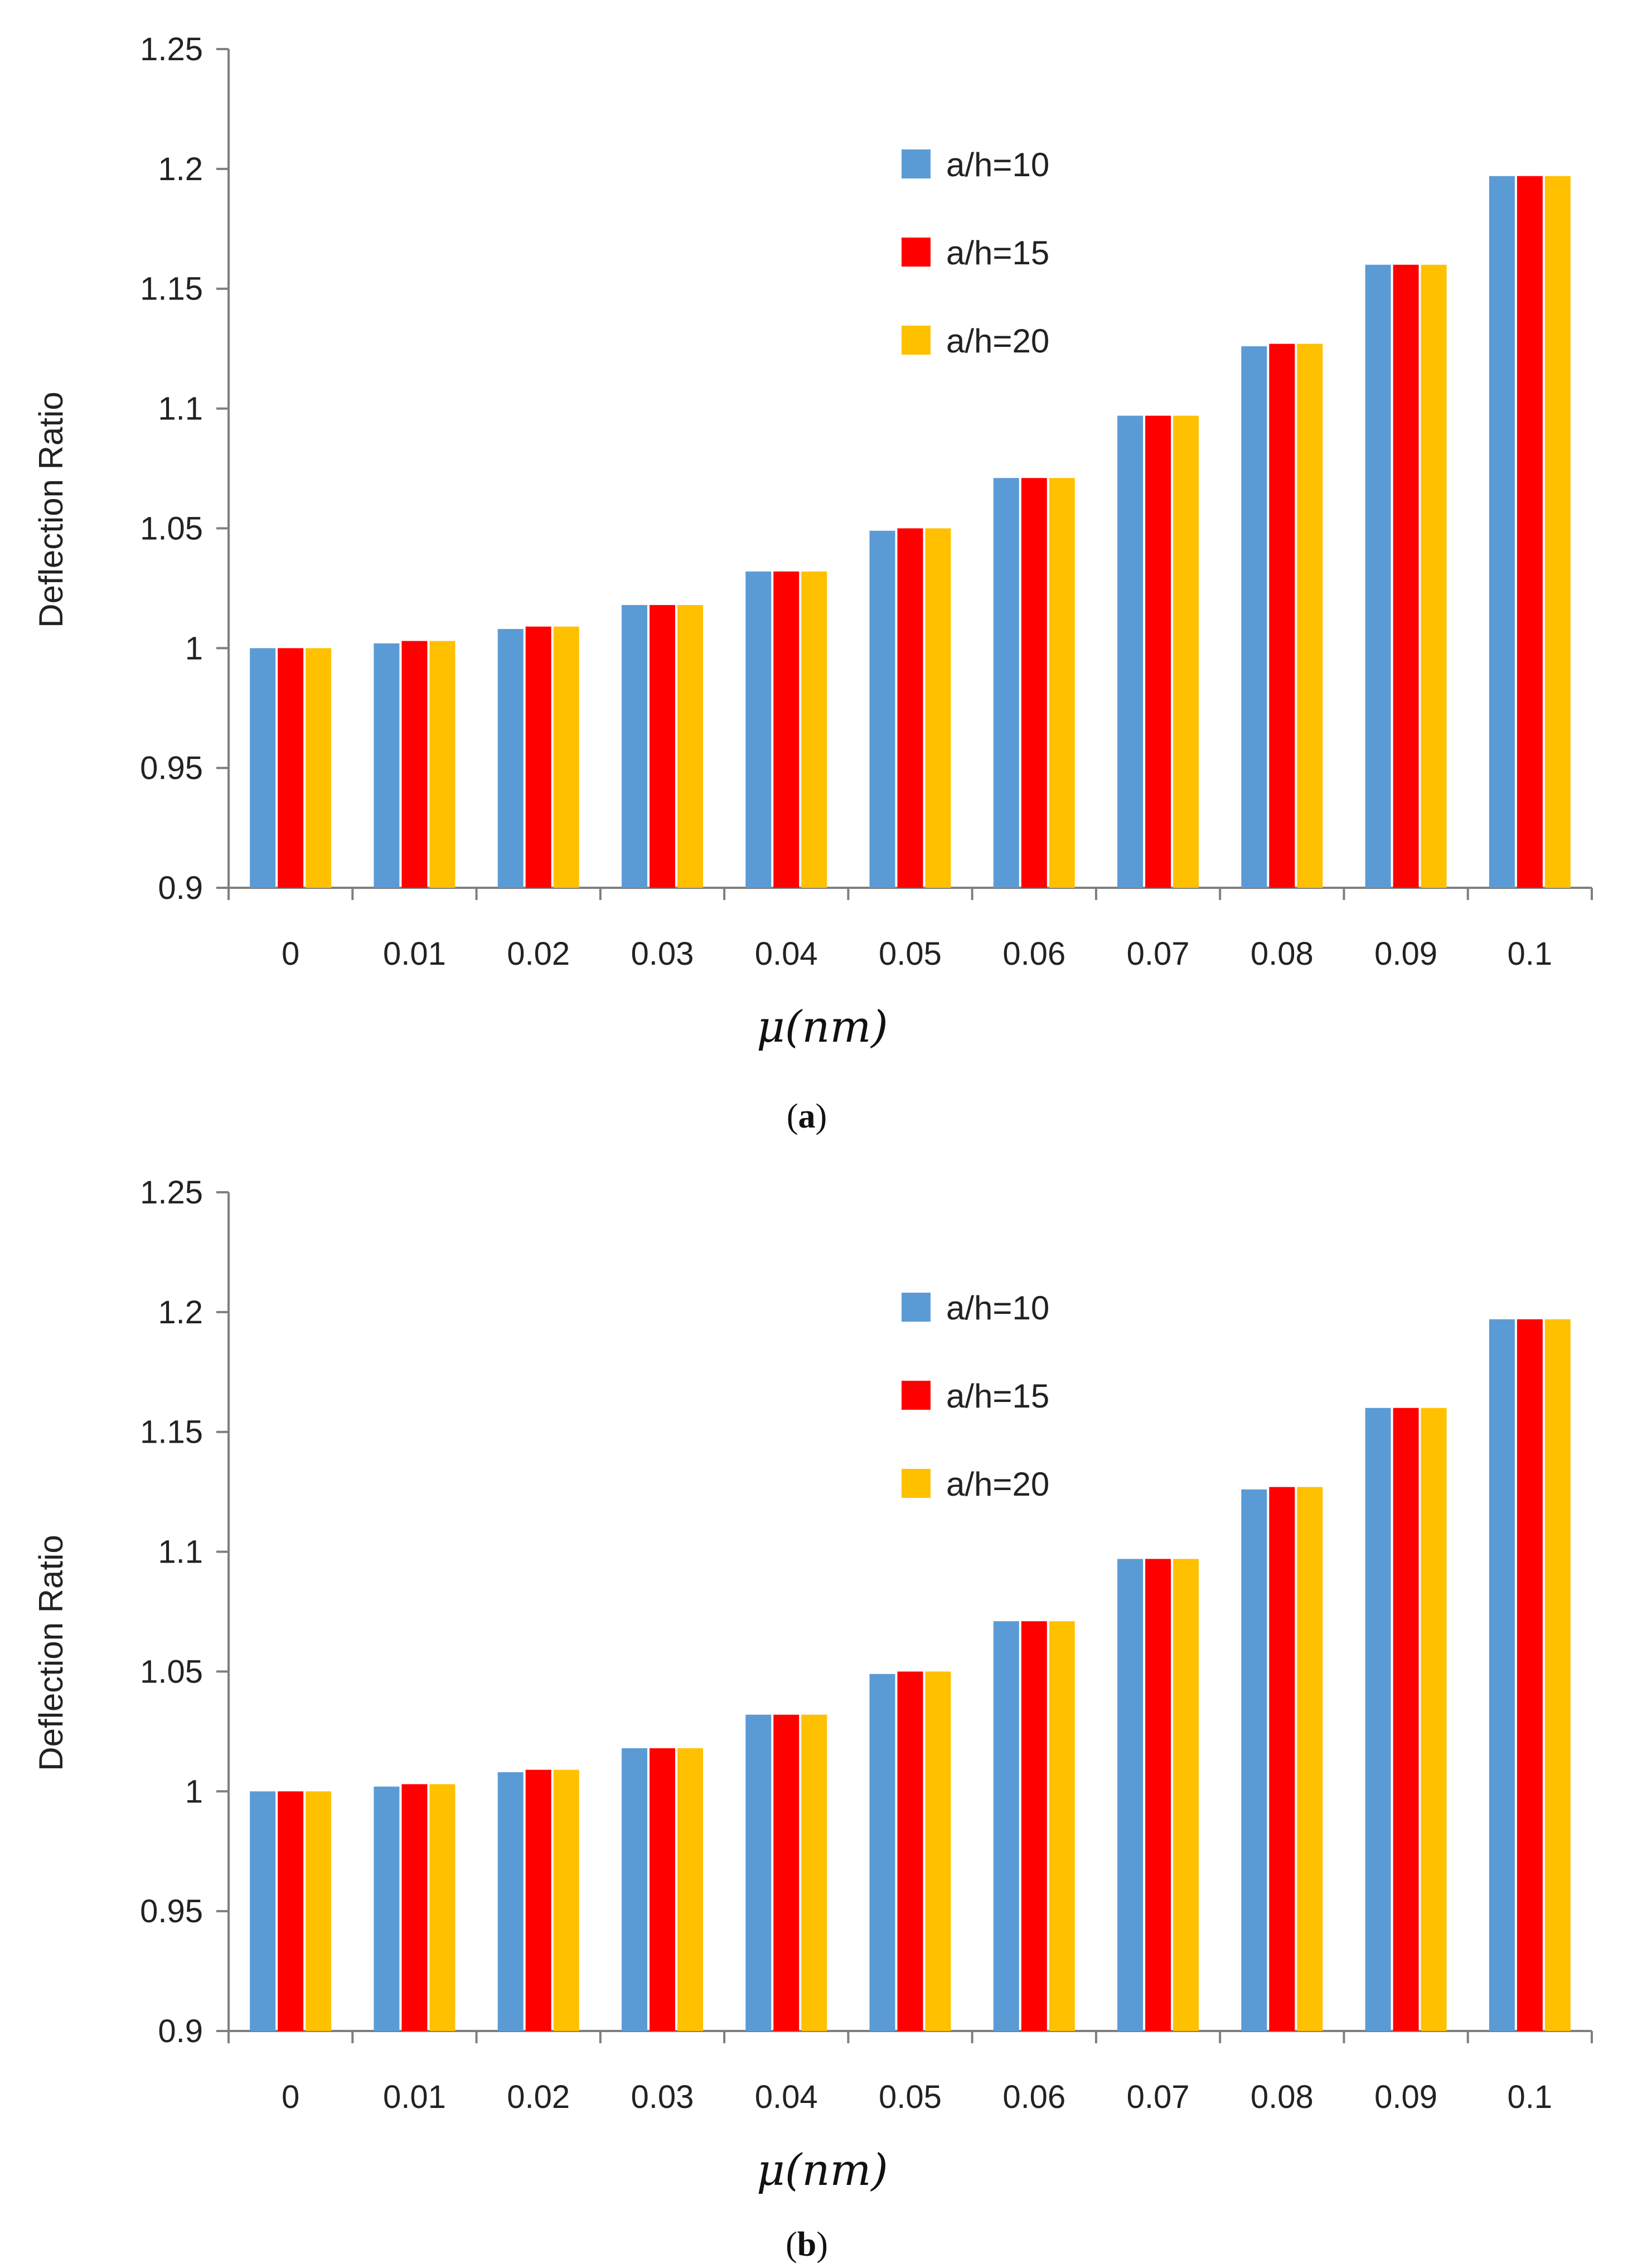 The height and width of the screenshot is (2268, 1647). I want to click on x-axis-title: μ(nm), so click(823, 1027).